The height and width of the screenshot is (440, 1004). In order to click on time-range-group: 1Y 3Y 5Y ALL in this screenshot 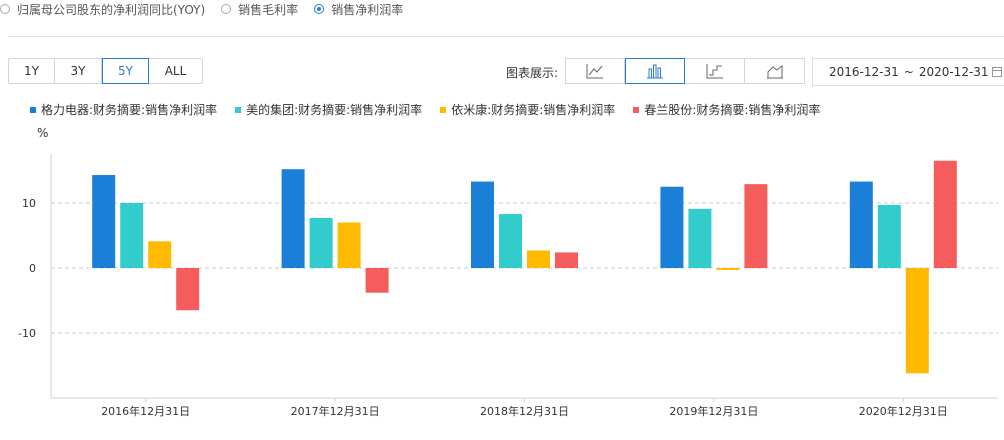, I will do `click(105, 71)`.